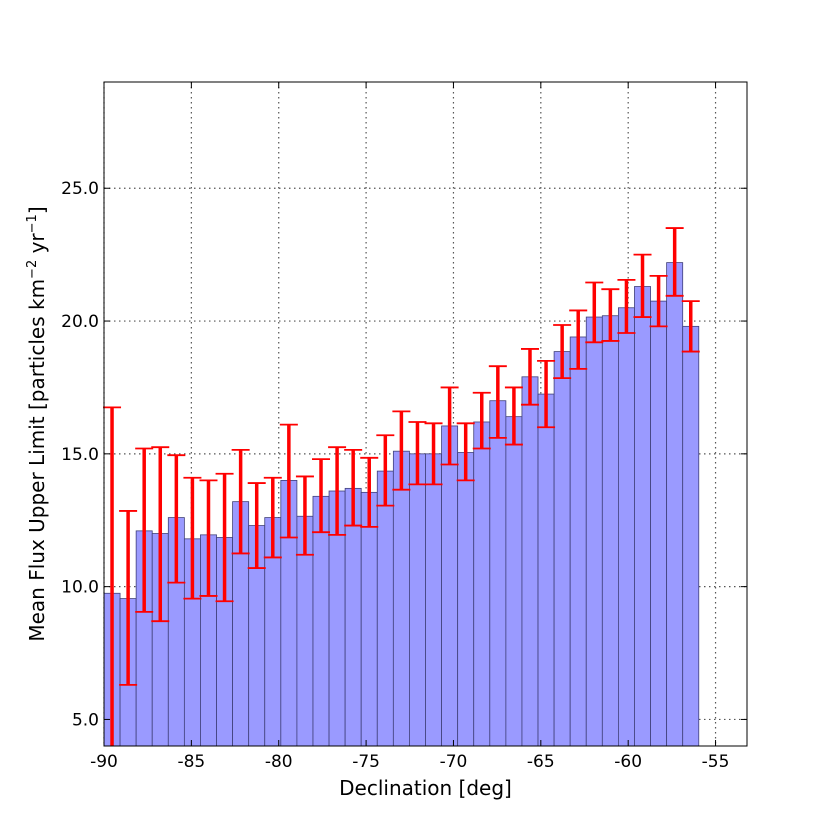  Describe the element at coordinates (425, 788) in the screenshot. I see `x-axis-label: Declination [deg]` at that location.